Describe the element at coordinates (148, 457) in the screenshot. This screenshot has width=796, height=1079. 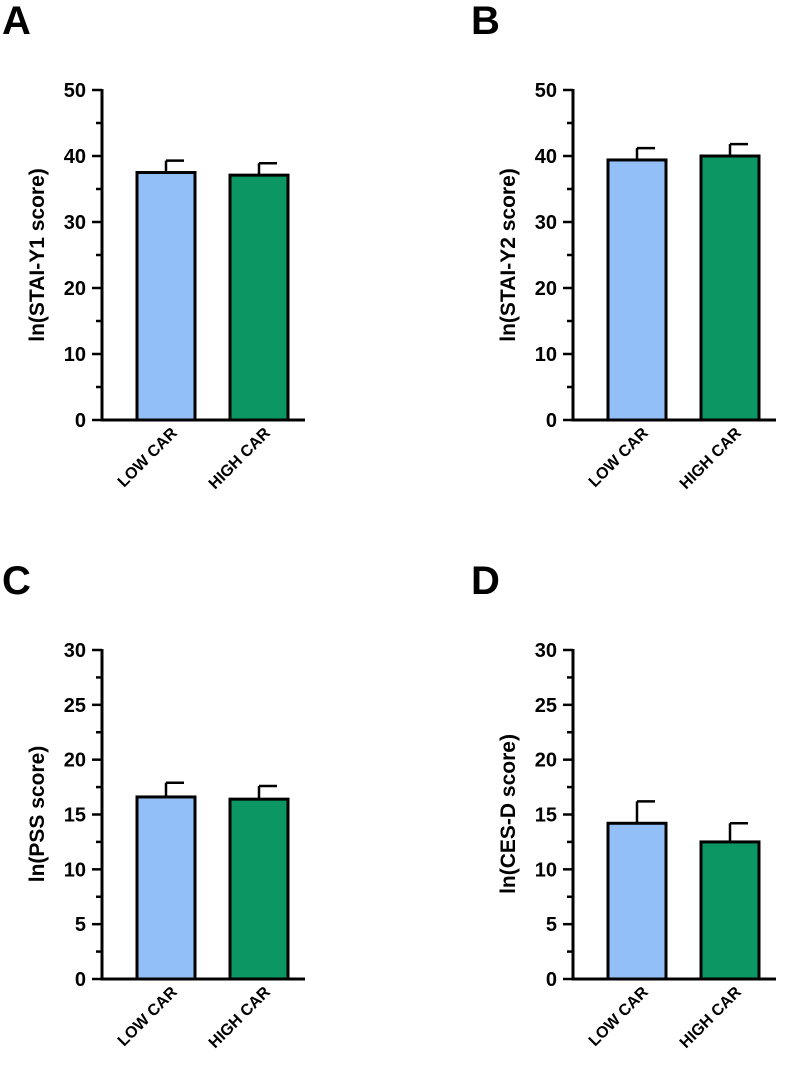
I see `panel-a-xtick-low-car: LOW CAR` at that location.